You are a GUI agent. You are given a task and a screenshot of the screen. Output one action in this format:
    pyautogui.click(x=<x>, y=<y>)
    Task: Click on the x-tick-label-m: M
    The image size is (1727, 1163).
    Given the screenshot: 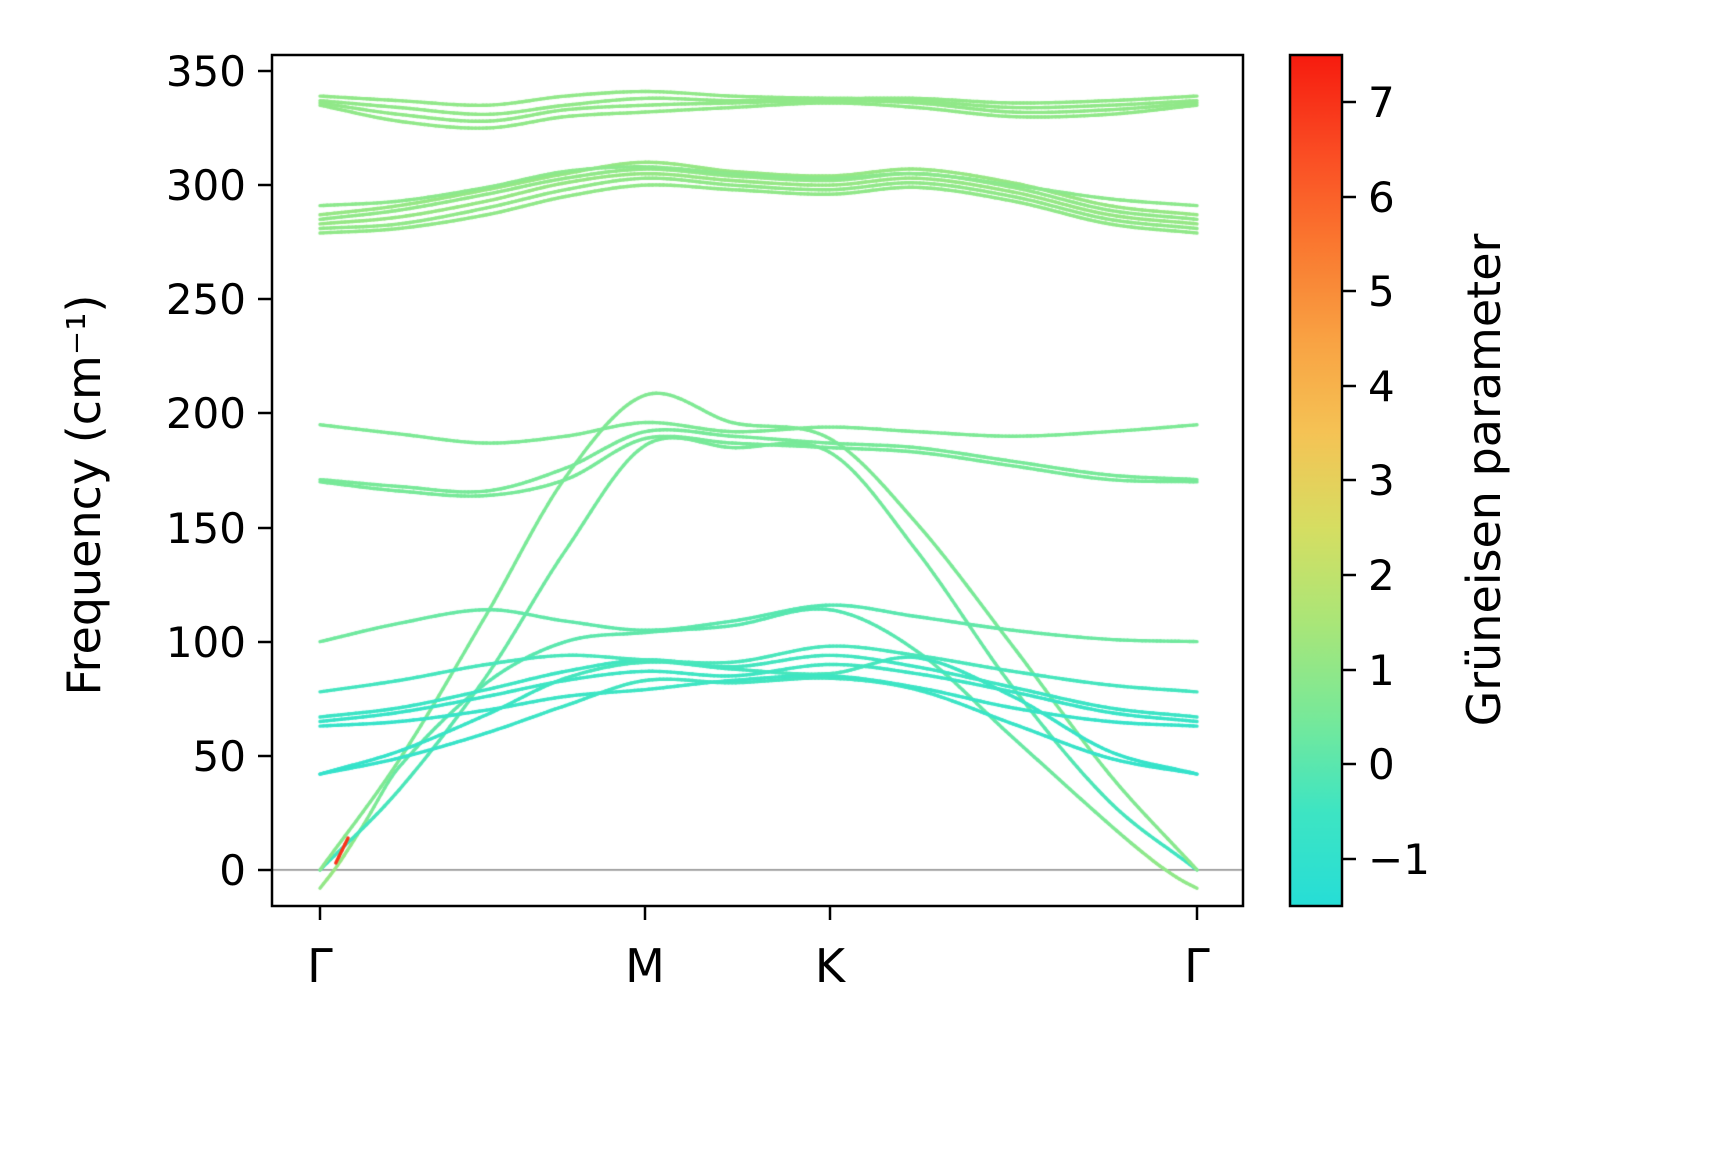 What is the action you would take?
    pyautogui.click(x=645, y=966)
    